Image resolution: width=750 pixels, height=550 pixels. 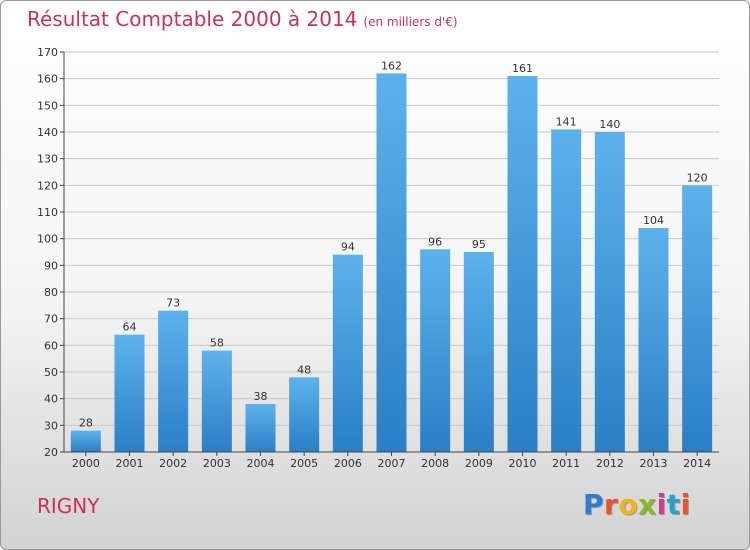 I want to click on y-tick-label: 160, so click(x=47, y=79).